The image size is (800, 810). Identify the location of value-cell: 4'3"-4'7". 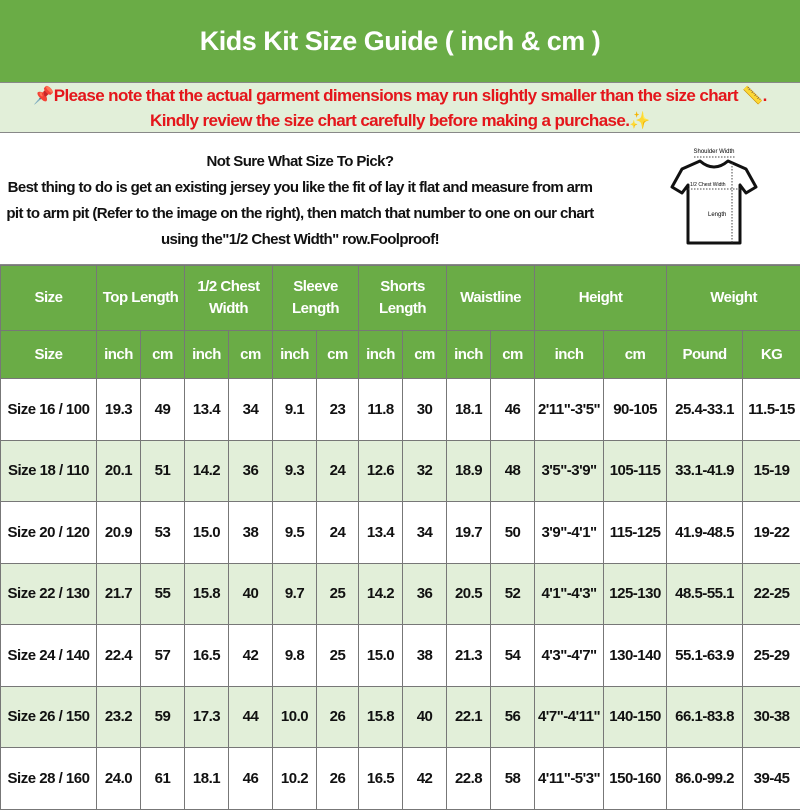
(569, 656).